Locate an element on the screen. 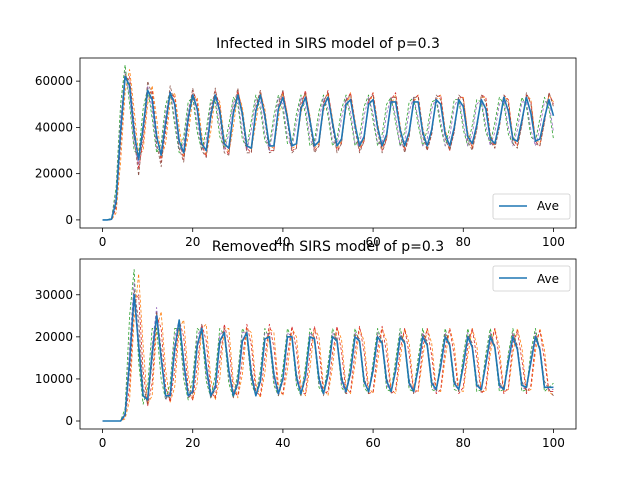  removed-legend-label: Ave is located at coordinates (548, 279).